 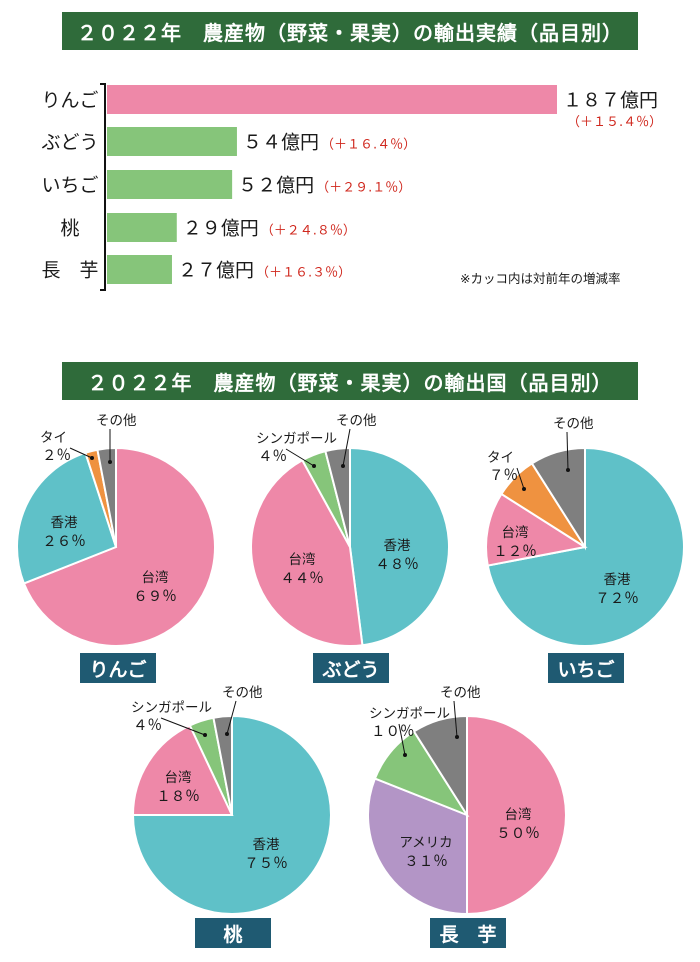 I want to click on bar-change-label: （＋２４.８％）, so click(x=308, y=231).